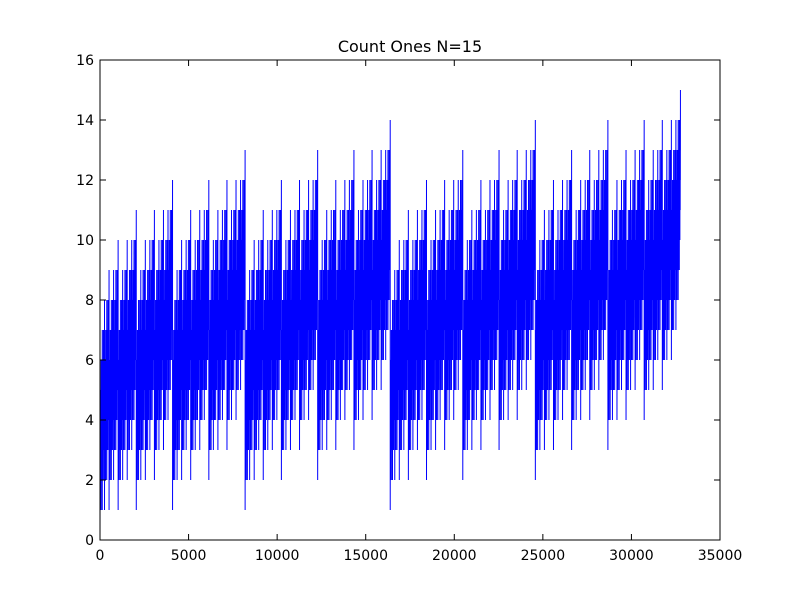  What do you see at coordinates (89, 541) in the screenshot?
I see `y-tick-label: 0` at bounding box center [89, 541].